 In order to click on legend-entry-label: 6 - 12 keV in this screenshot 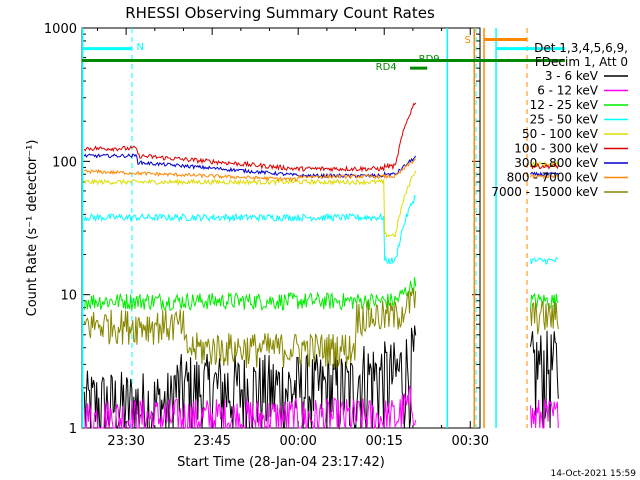, I will do `click(568, 91)`.